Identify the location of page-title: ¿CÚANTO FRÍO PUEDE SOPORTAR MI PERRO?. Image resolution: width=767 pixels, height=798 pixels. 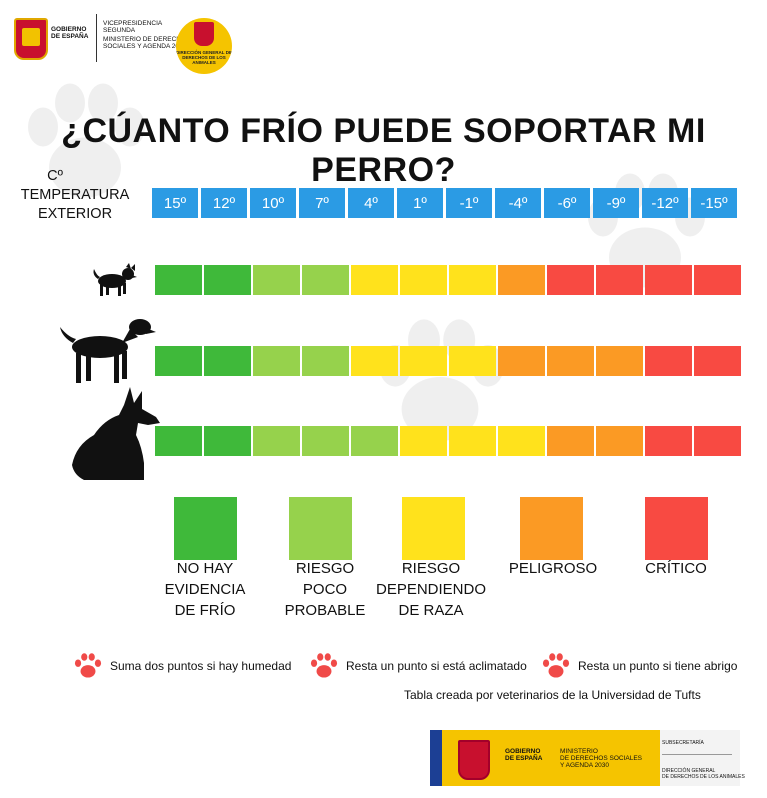
(383, 150).